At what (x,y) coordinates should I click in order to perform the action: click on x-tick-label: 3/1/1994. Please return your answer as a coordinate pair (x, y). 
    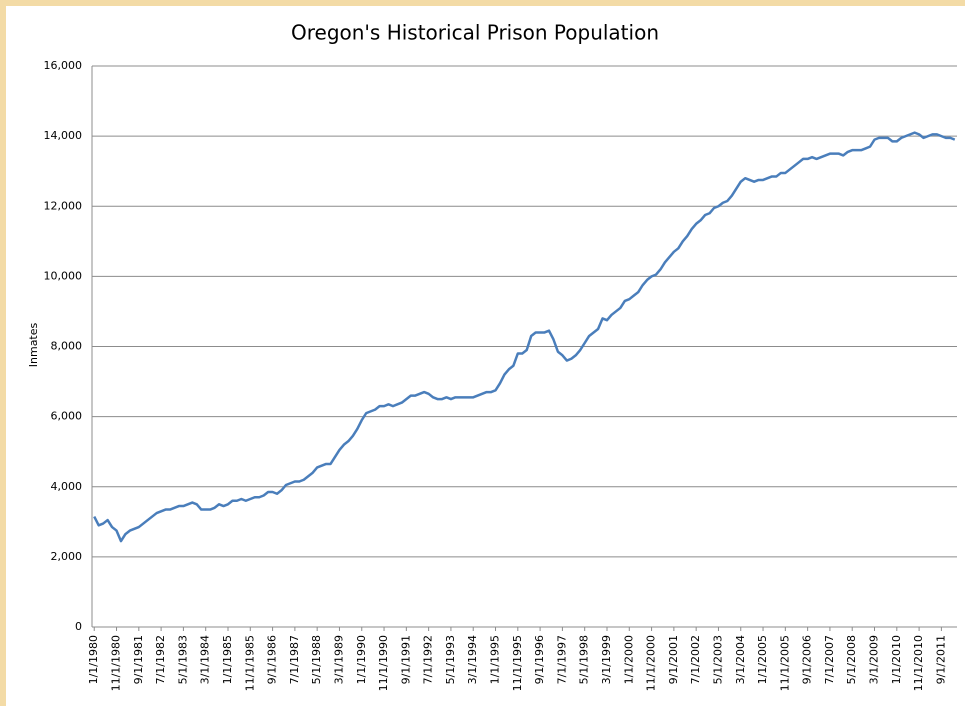
    Looking at the image, I should click on (472, 659).